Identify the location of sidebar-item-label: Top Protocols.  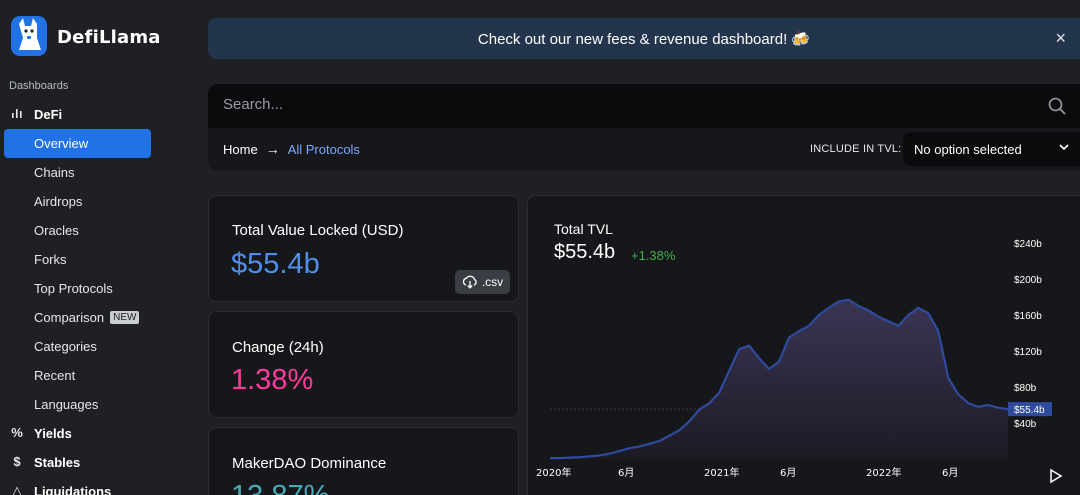
(73, 288).